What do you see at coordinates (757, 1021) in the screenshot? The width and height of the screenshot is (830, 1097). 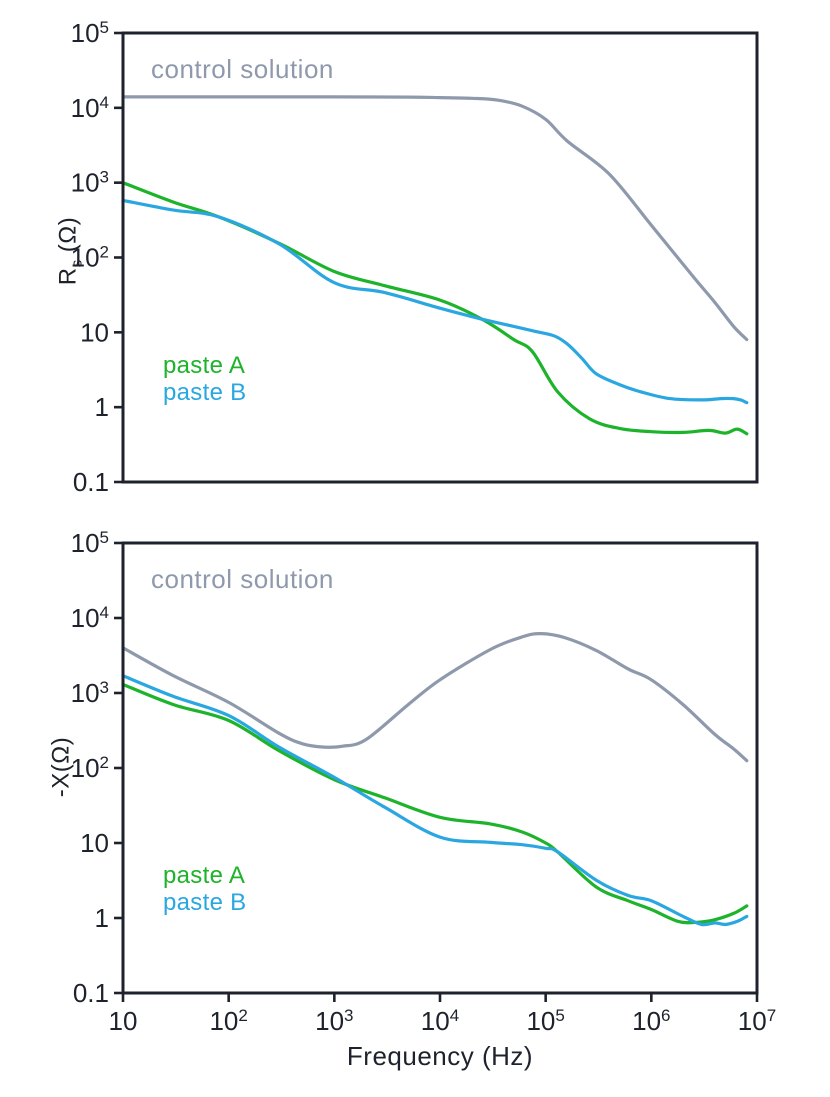 I see `x-tick-label: 10⁷` at bounding box center [757, 1021].